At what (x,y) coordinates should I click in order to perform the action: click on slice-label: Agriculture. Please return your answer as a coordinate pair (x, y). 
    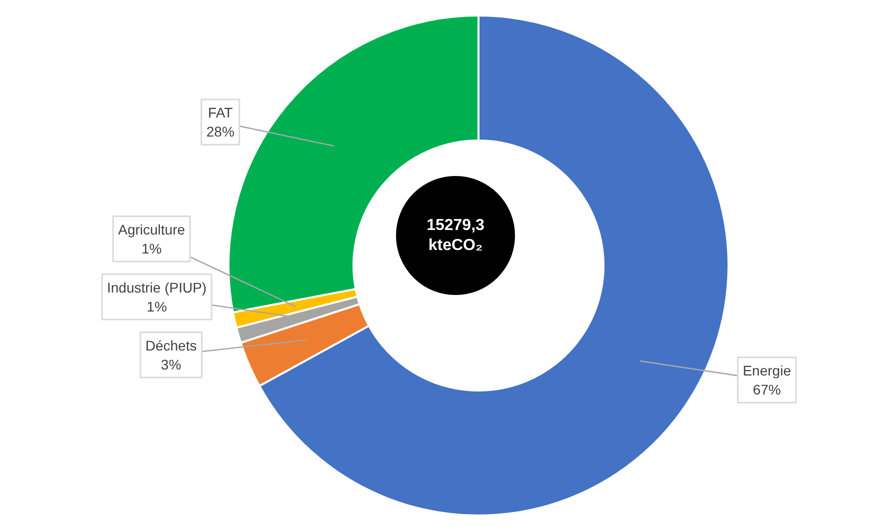
    Looking at the image, I should click on (152, 229).